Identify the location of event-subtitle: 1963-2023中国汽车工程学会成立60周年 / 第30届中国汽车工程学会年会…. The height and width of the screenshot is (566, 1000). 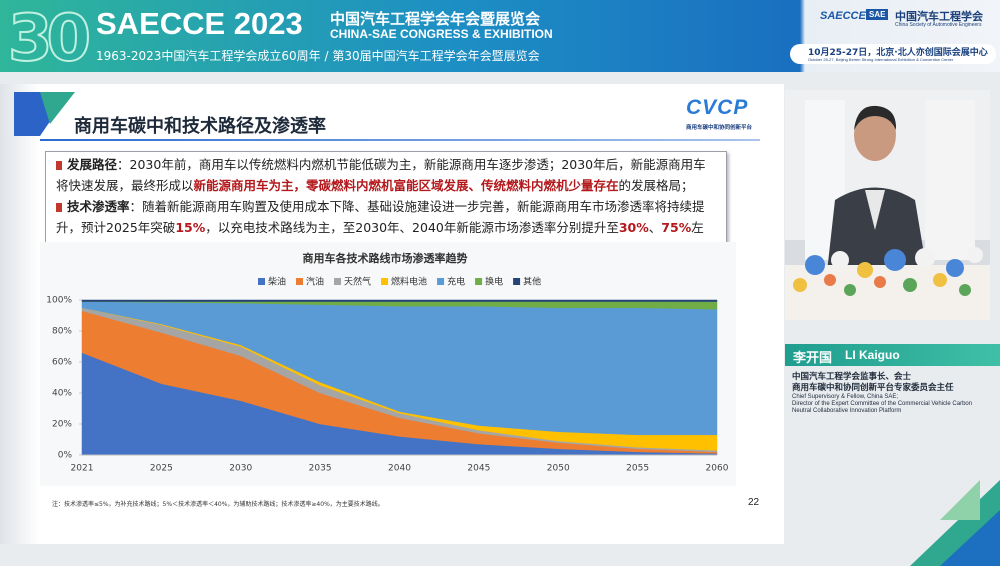
(318, 56).